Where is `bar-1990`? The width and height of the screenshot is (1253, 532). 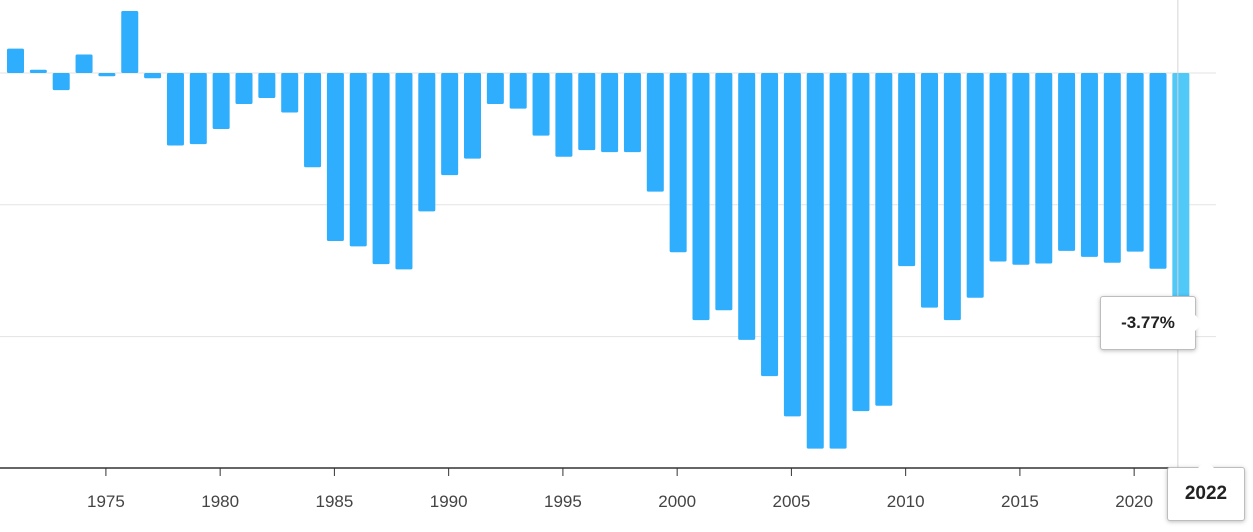
bar-1990 is located at coordinates (450, 124).